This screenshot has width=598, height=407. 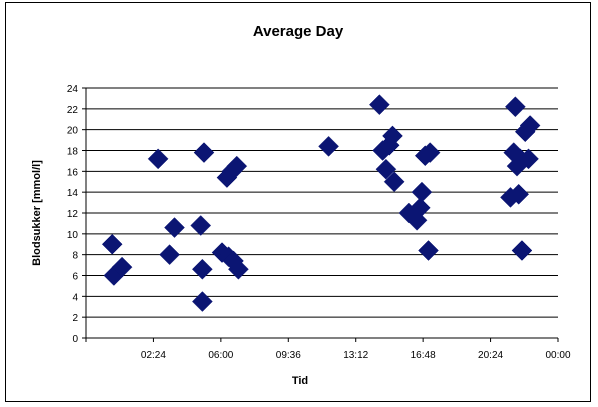 I want to click on y-tick-label: 24, so click(x=73, y=89).